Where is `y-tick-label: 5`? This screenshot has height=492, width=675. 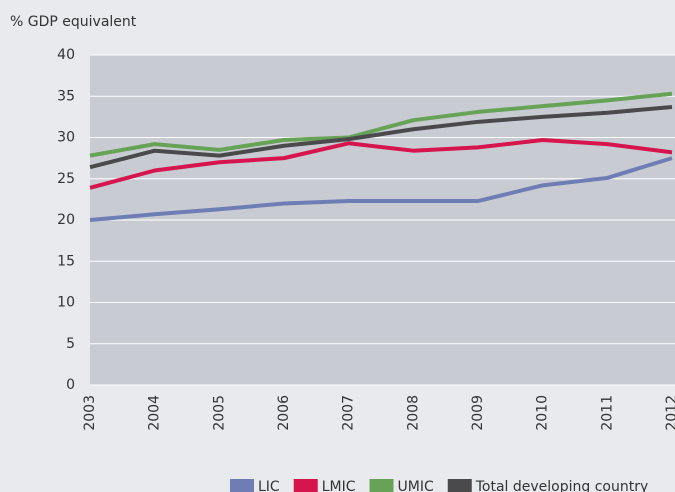 y-tick-label: 5 is located at coordinates (70, 344).